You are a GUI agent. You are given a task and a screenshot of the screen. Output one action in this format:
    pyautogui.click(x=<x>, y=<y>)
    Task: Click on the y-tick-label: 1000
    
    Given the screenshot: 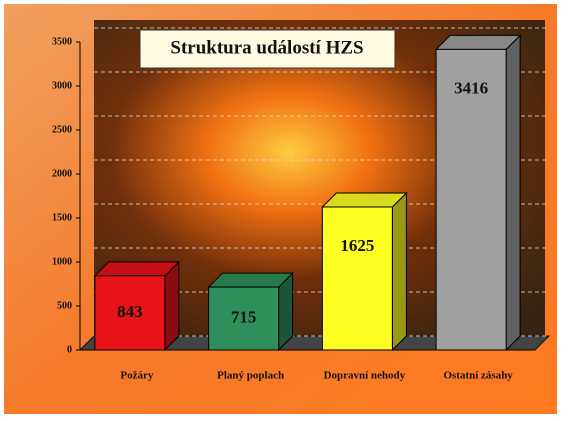 What is the action you would take?
    pyautogui.click(x=62, y=261)
    